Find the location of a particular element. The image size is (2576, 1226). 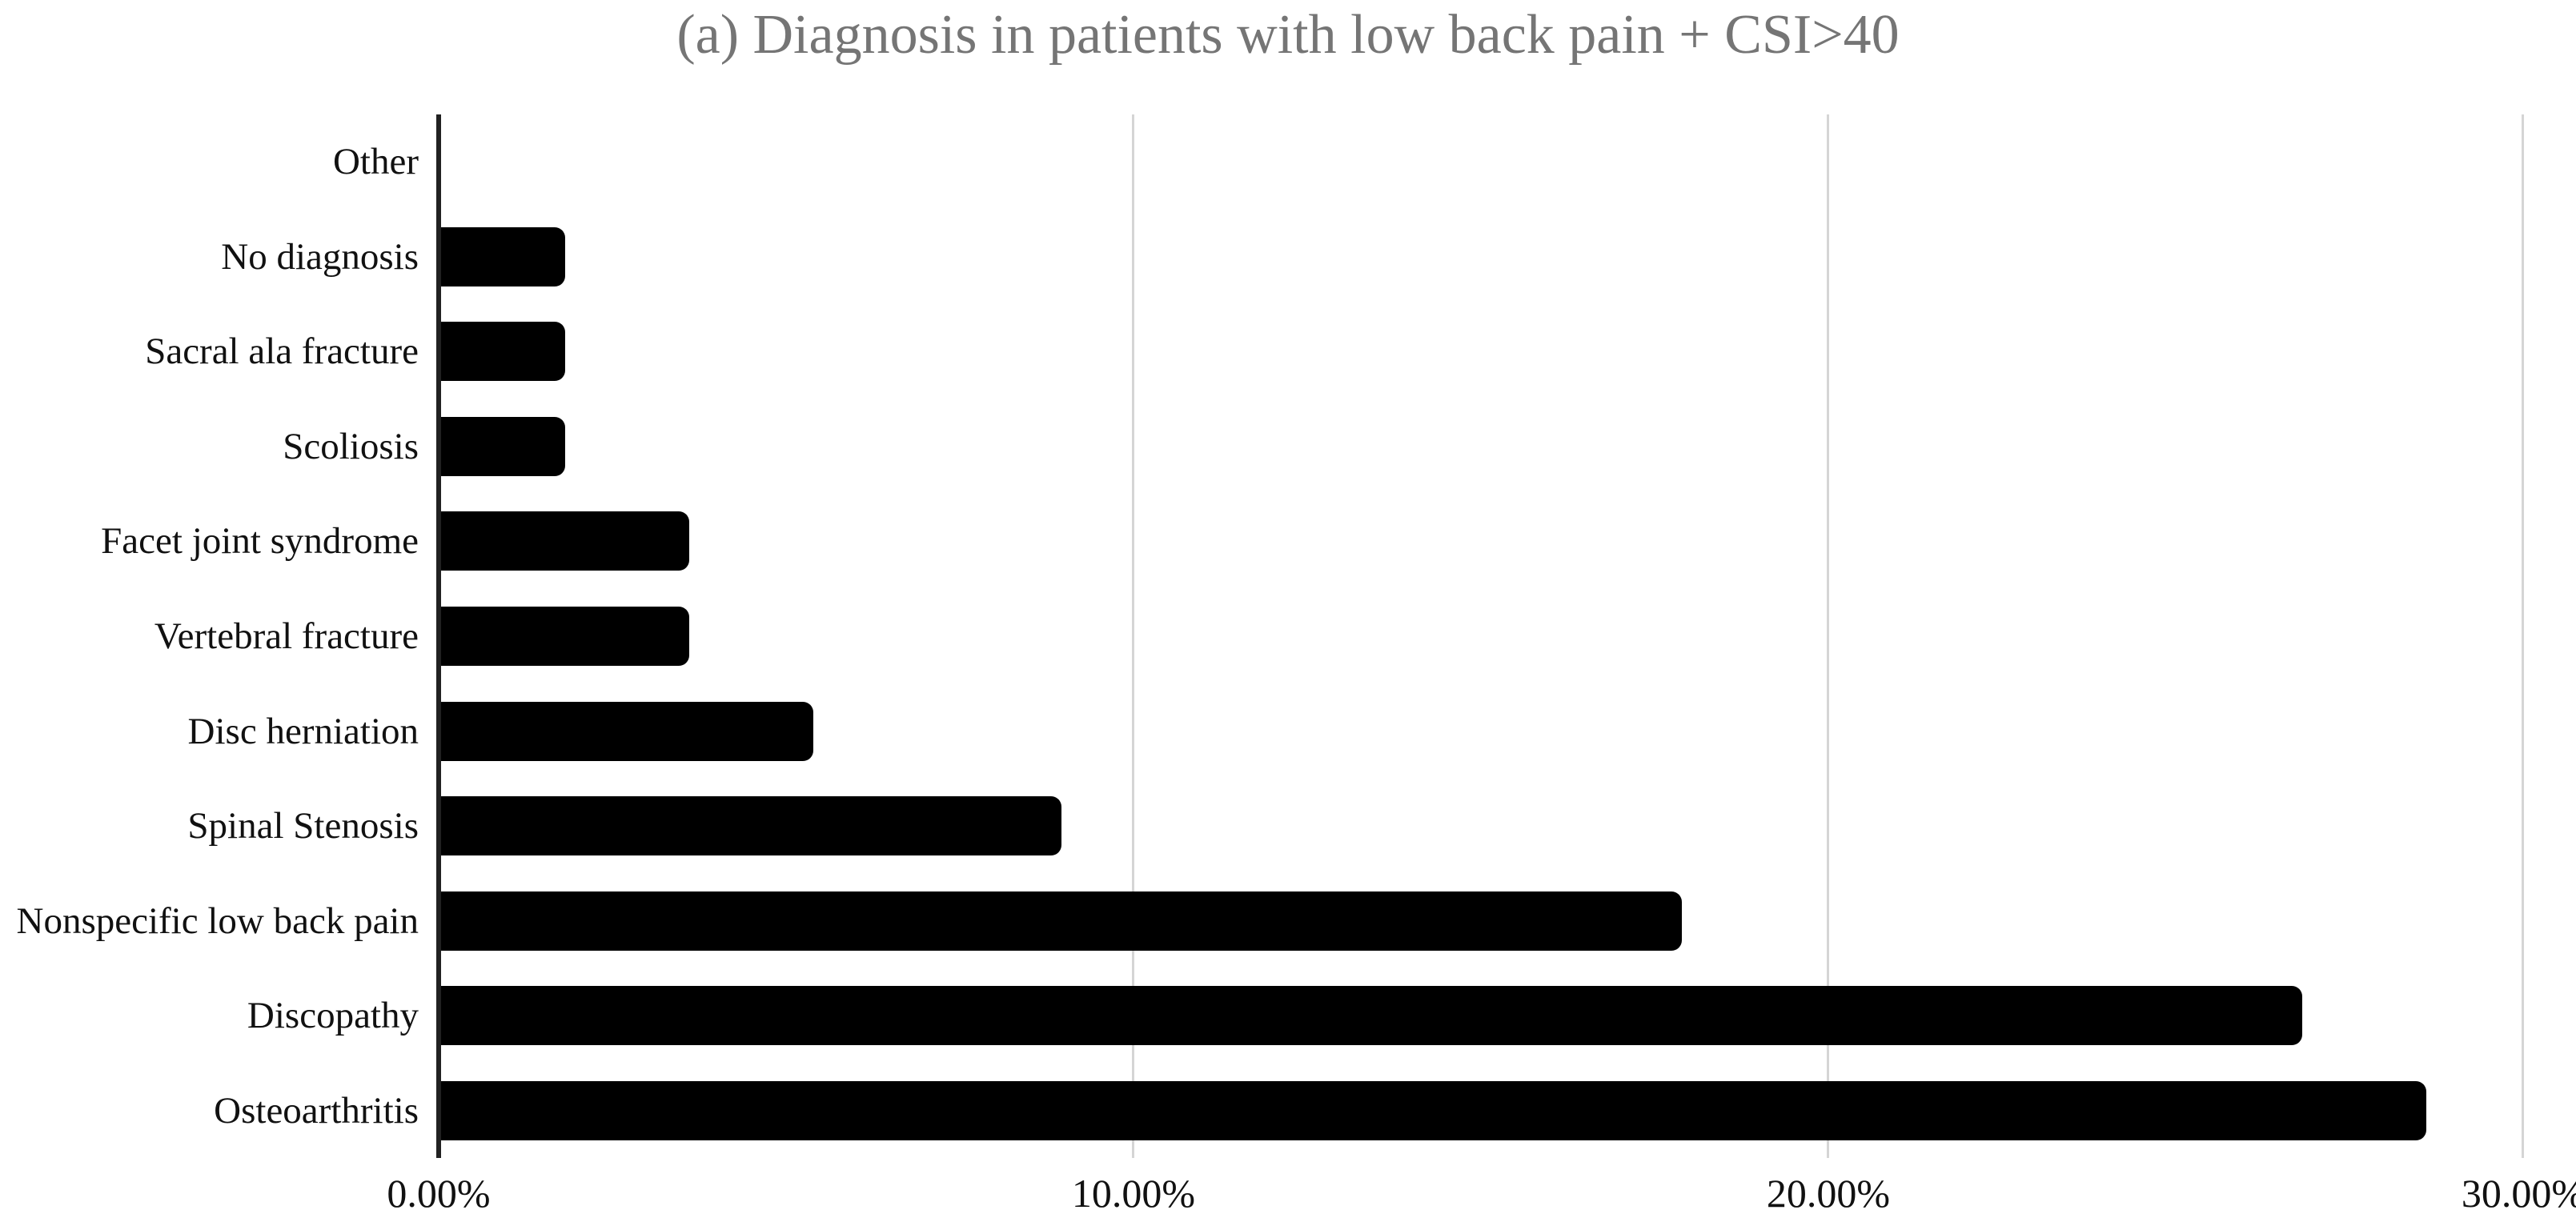

category-label: Disc herniation is located at coordinates (303, 731).